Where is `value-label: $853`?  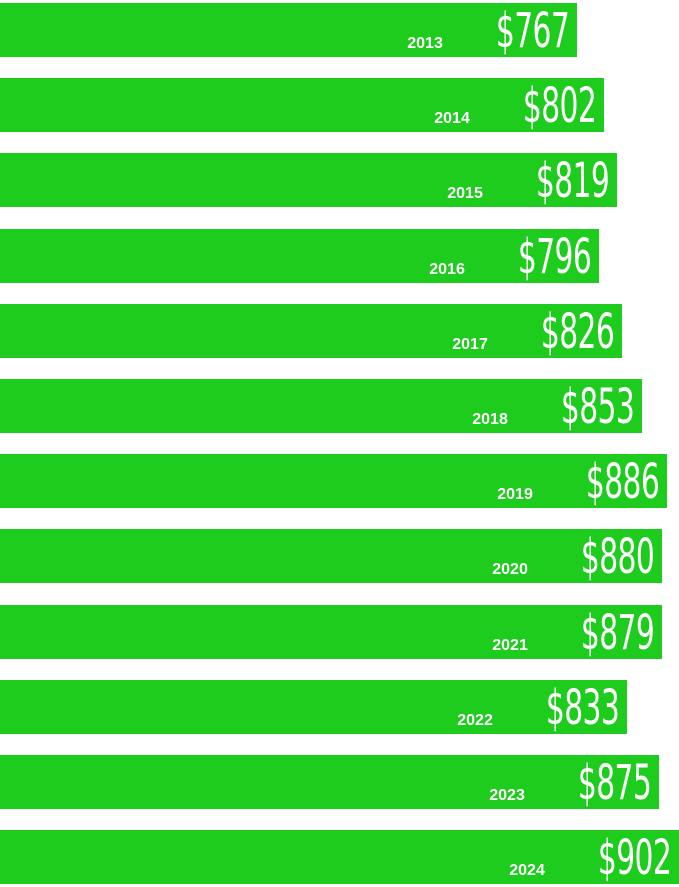 value-label: $853 is located at coordinates (597, 407).